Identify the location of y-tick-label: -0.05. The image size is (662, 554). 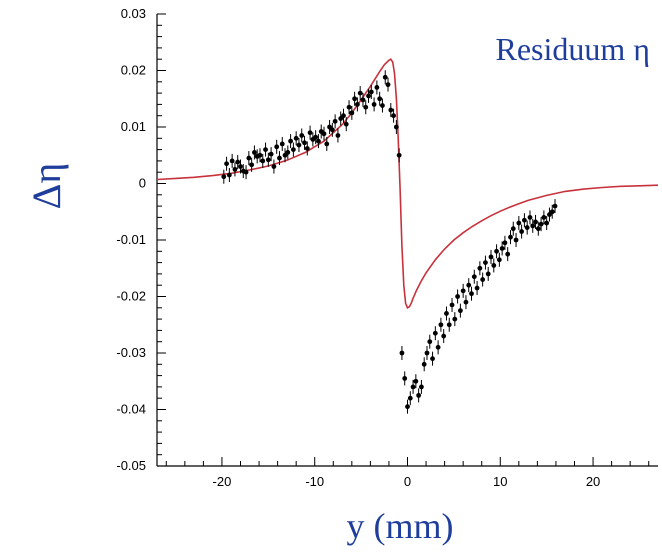
(131, 465).